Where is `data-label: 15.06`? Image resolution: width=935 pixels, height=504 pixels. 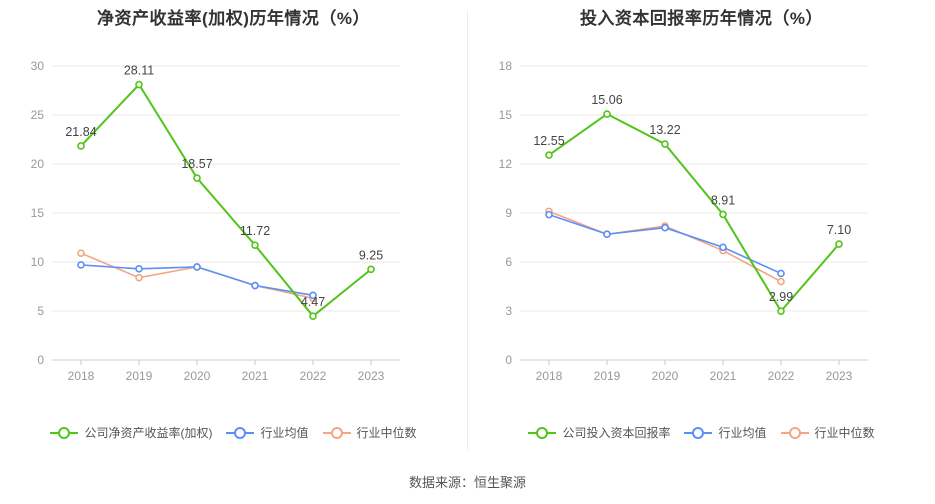
data-label: 15.06 is located at coordinates (606, 100).